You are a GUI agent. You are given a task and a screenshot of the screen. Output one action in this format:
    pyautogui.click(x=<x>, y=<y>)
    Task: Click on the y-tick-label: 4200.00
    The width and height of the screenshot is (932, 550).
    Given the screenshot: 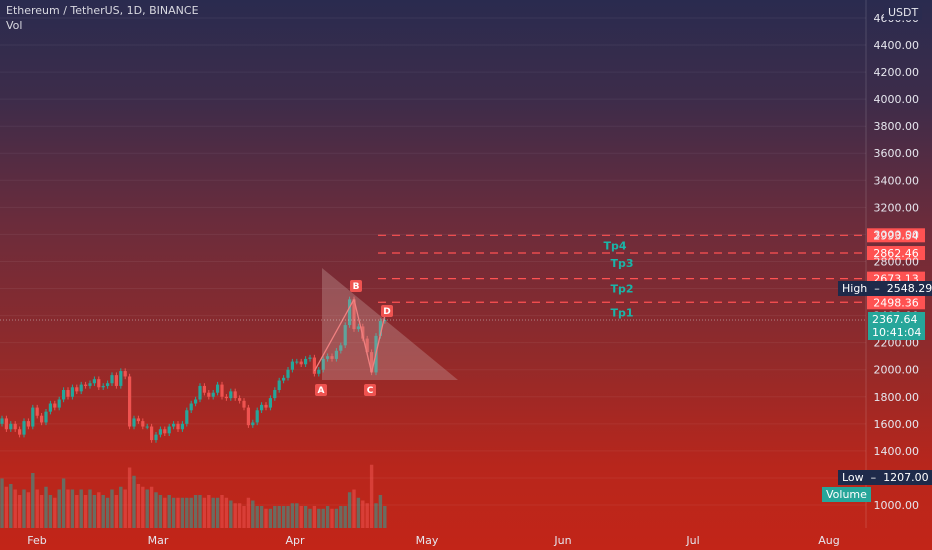 What is the action you would take?
    pyautogui.click(x=897, y=72)
    